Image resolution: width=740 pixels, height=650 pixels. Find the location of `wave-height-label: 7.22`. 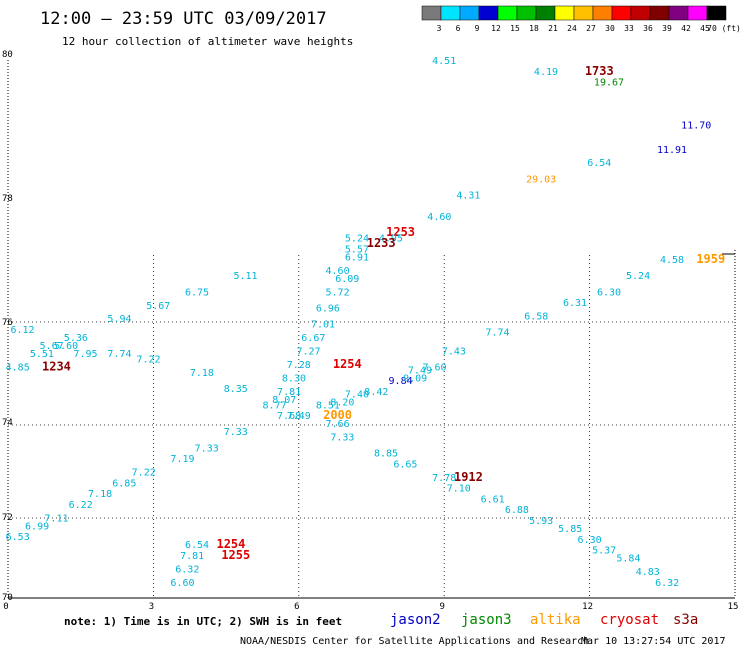

wave-height-label: 7.22 is located at coordinates (149, 360).